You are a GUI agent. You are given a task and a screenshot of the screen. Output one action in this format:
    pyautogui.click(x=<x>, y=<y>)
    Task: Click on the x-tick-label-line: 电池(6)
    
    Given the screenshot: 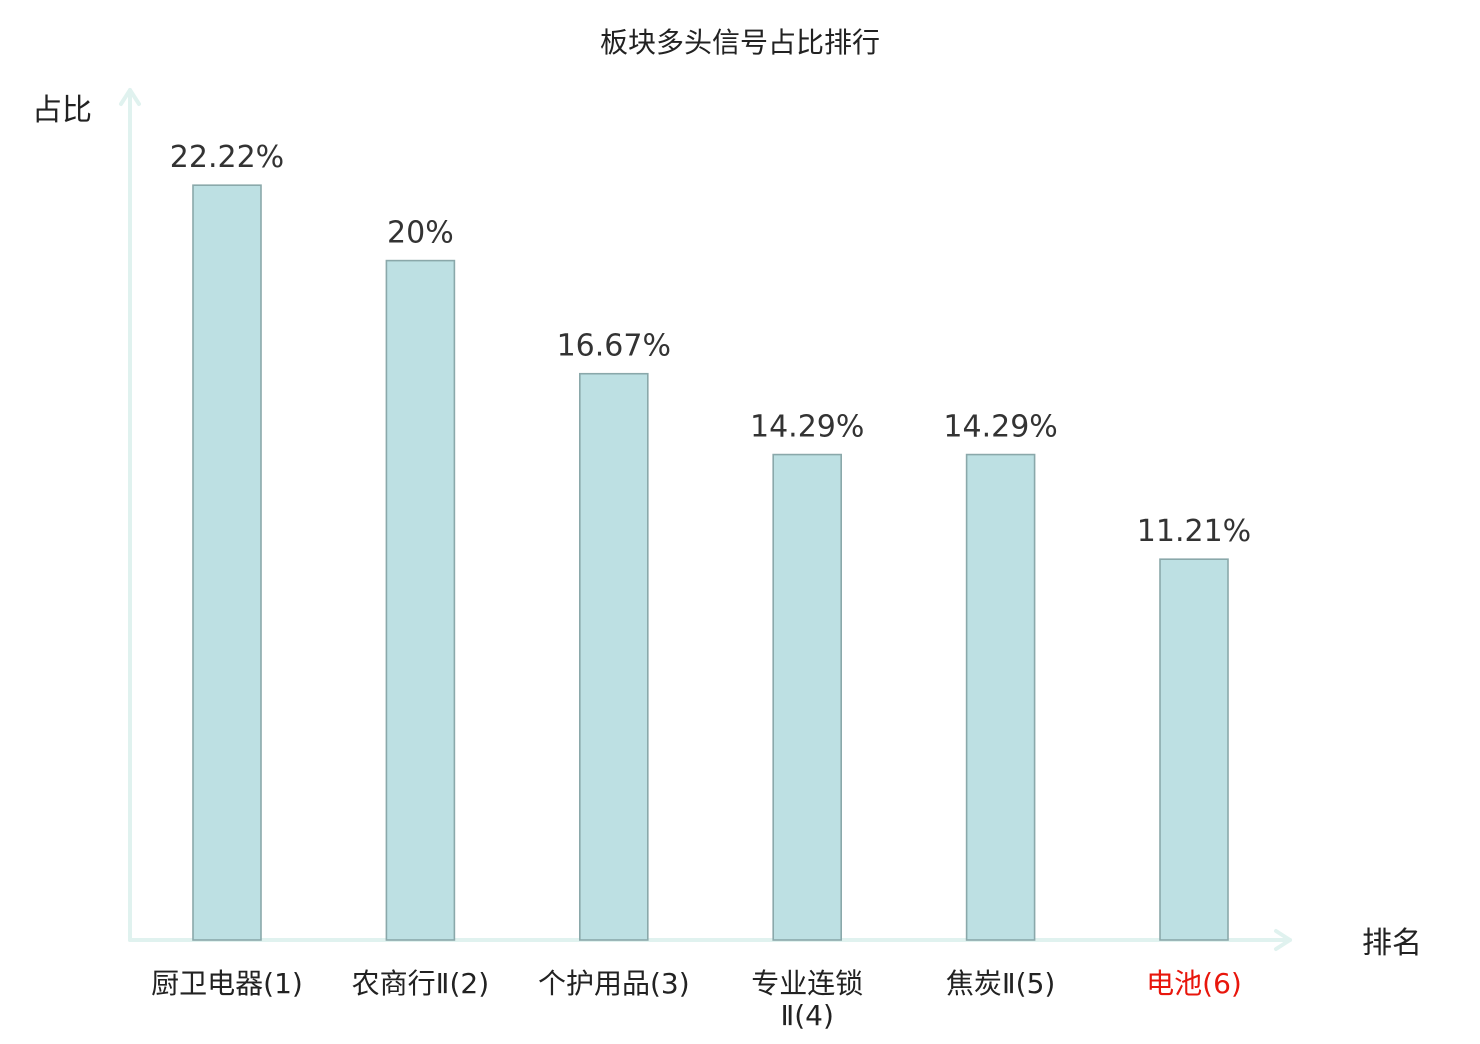 What is the action you would take?
    pyautogui.click(x=1194, y=983)
    